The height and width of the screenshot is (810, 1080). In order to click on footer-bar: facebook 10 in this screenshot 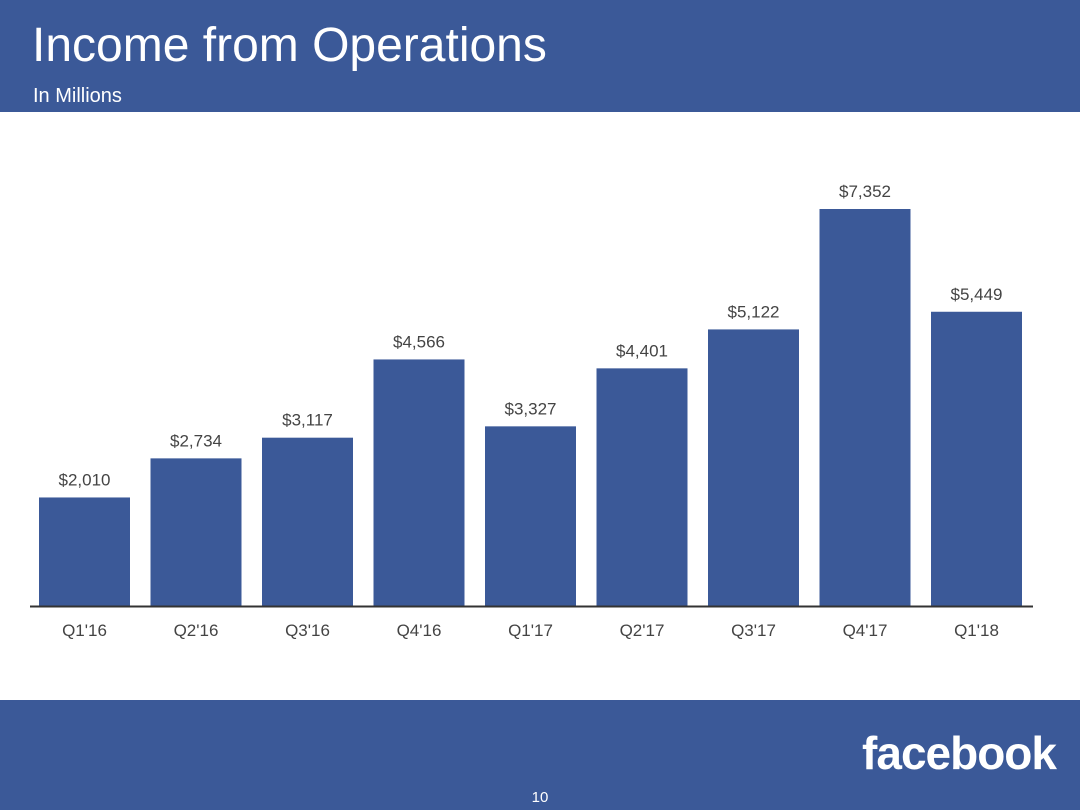, I will do `click(540, 755)`.